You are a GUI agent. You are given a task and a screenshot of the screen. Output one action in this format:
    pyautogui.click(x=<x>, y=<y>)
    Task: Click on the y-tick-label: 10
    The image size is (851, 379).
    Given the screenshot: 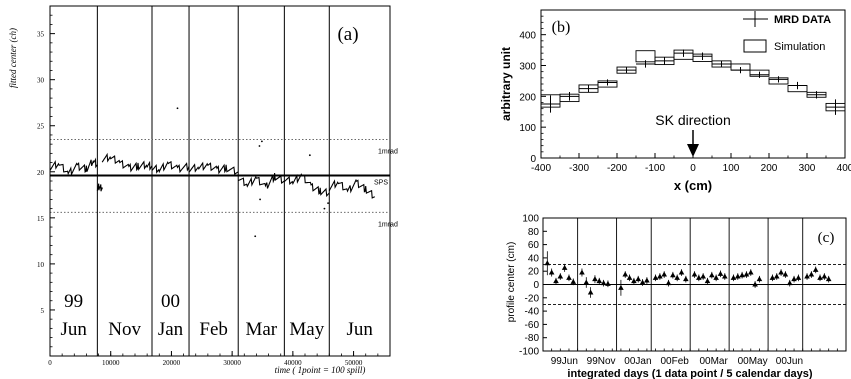 What is the action you would take?
    pyautogui.click(x=41, y=265)
    